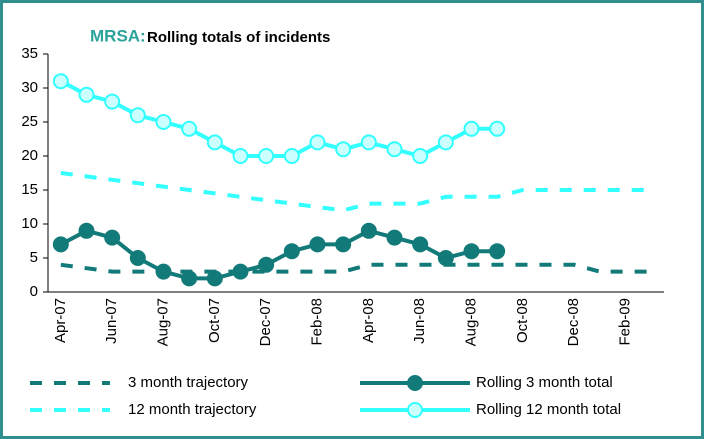 The height and width of the screenshot is (439, 704). What do you see at coordinates (188, 382) in the screenshot?
I see `legend-label: 3 month trajectory` at bounding box center [188, 382].